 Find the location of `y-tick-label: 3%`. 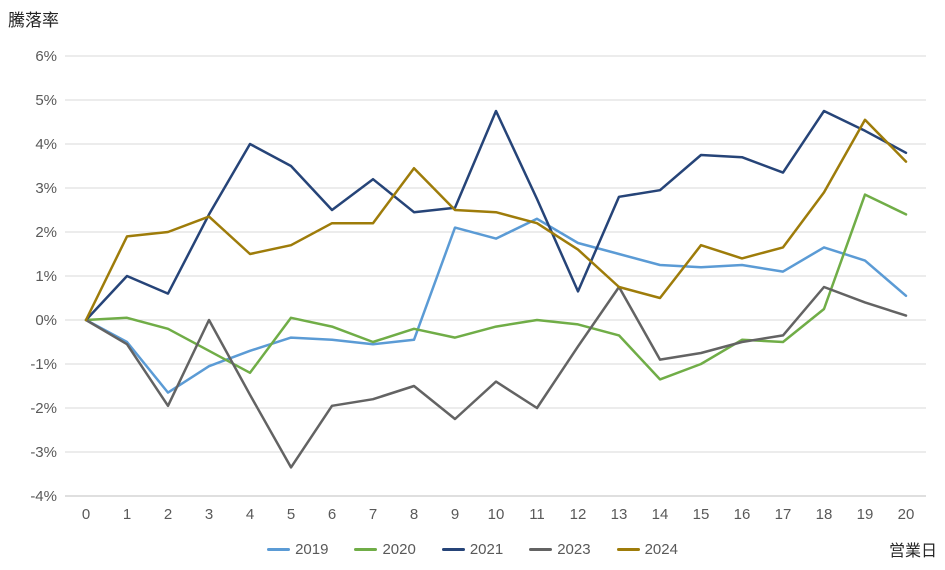

y-tick-label: 3% is located at coordinates (46, 188).